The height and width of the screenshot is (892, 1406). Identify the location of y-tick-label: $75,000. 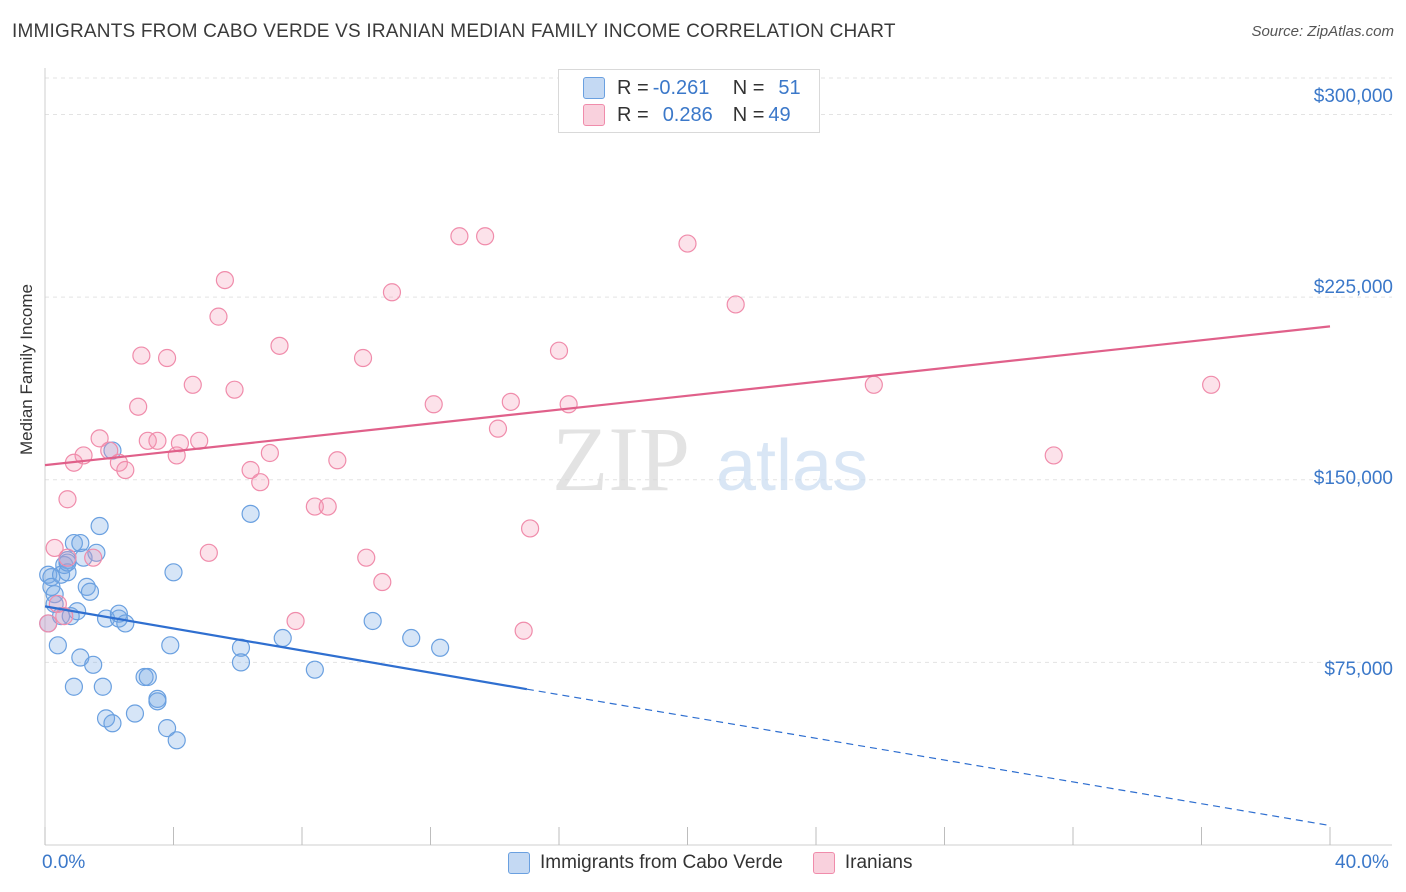
(1358, 669).